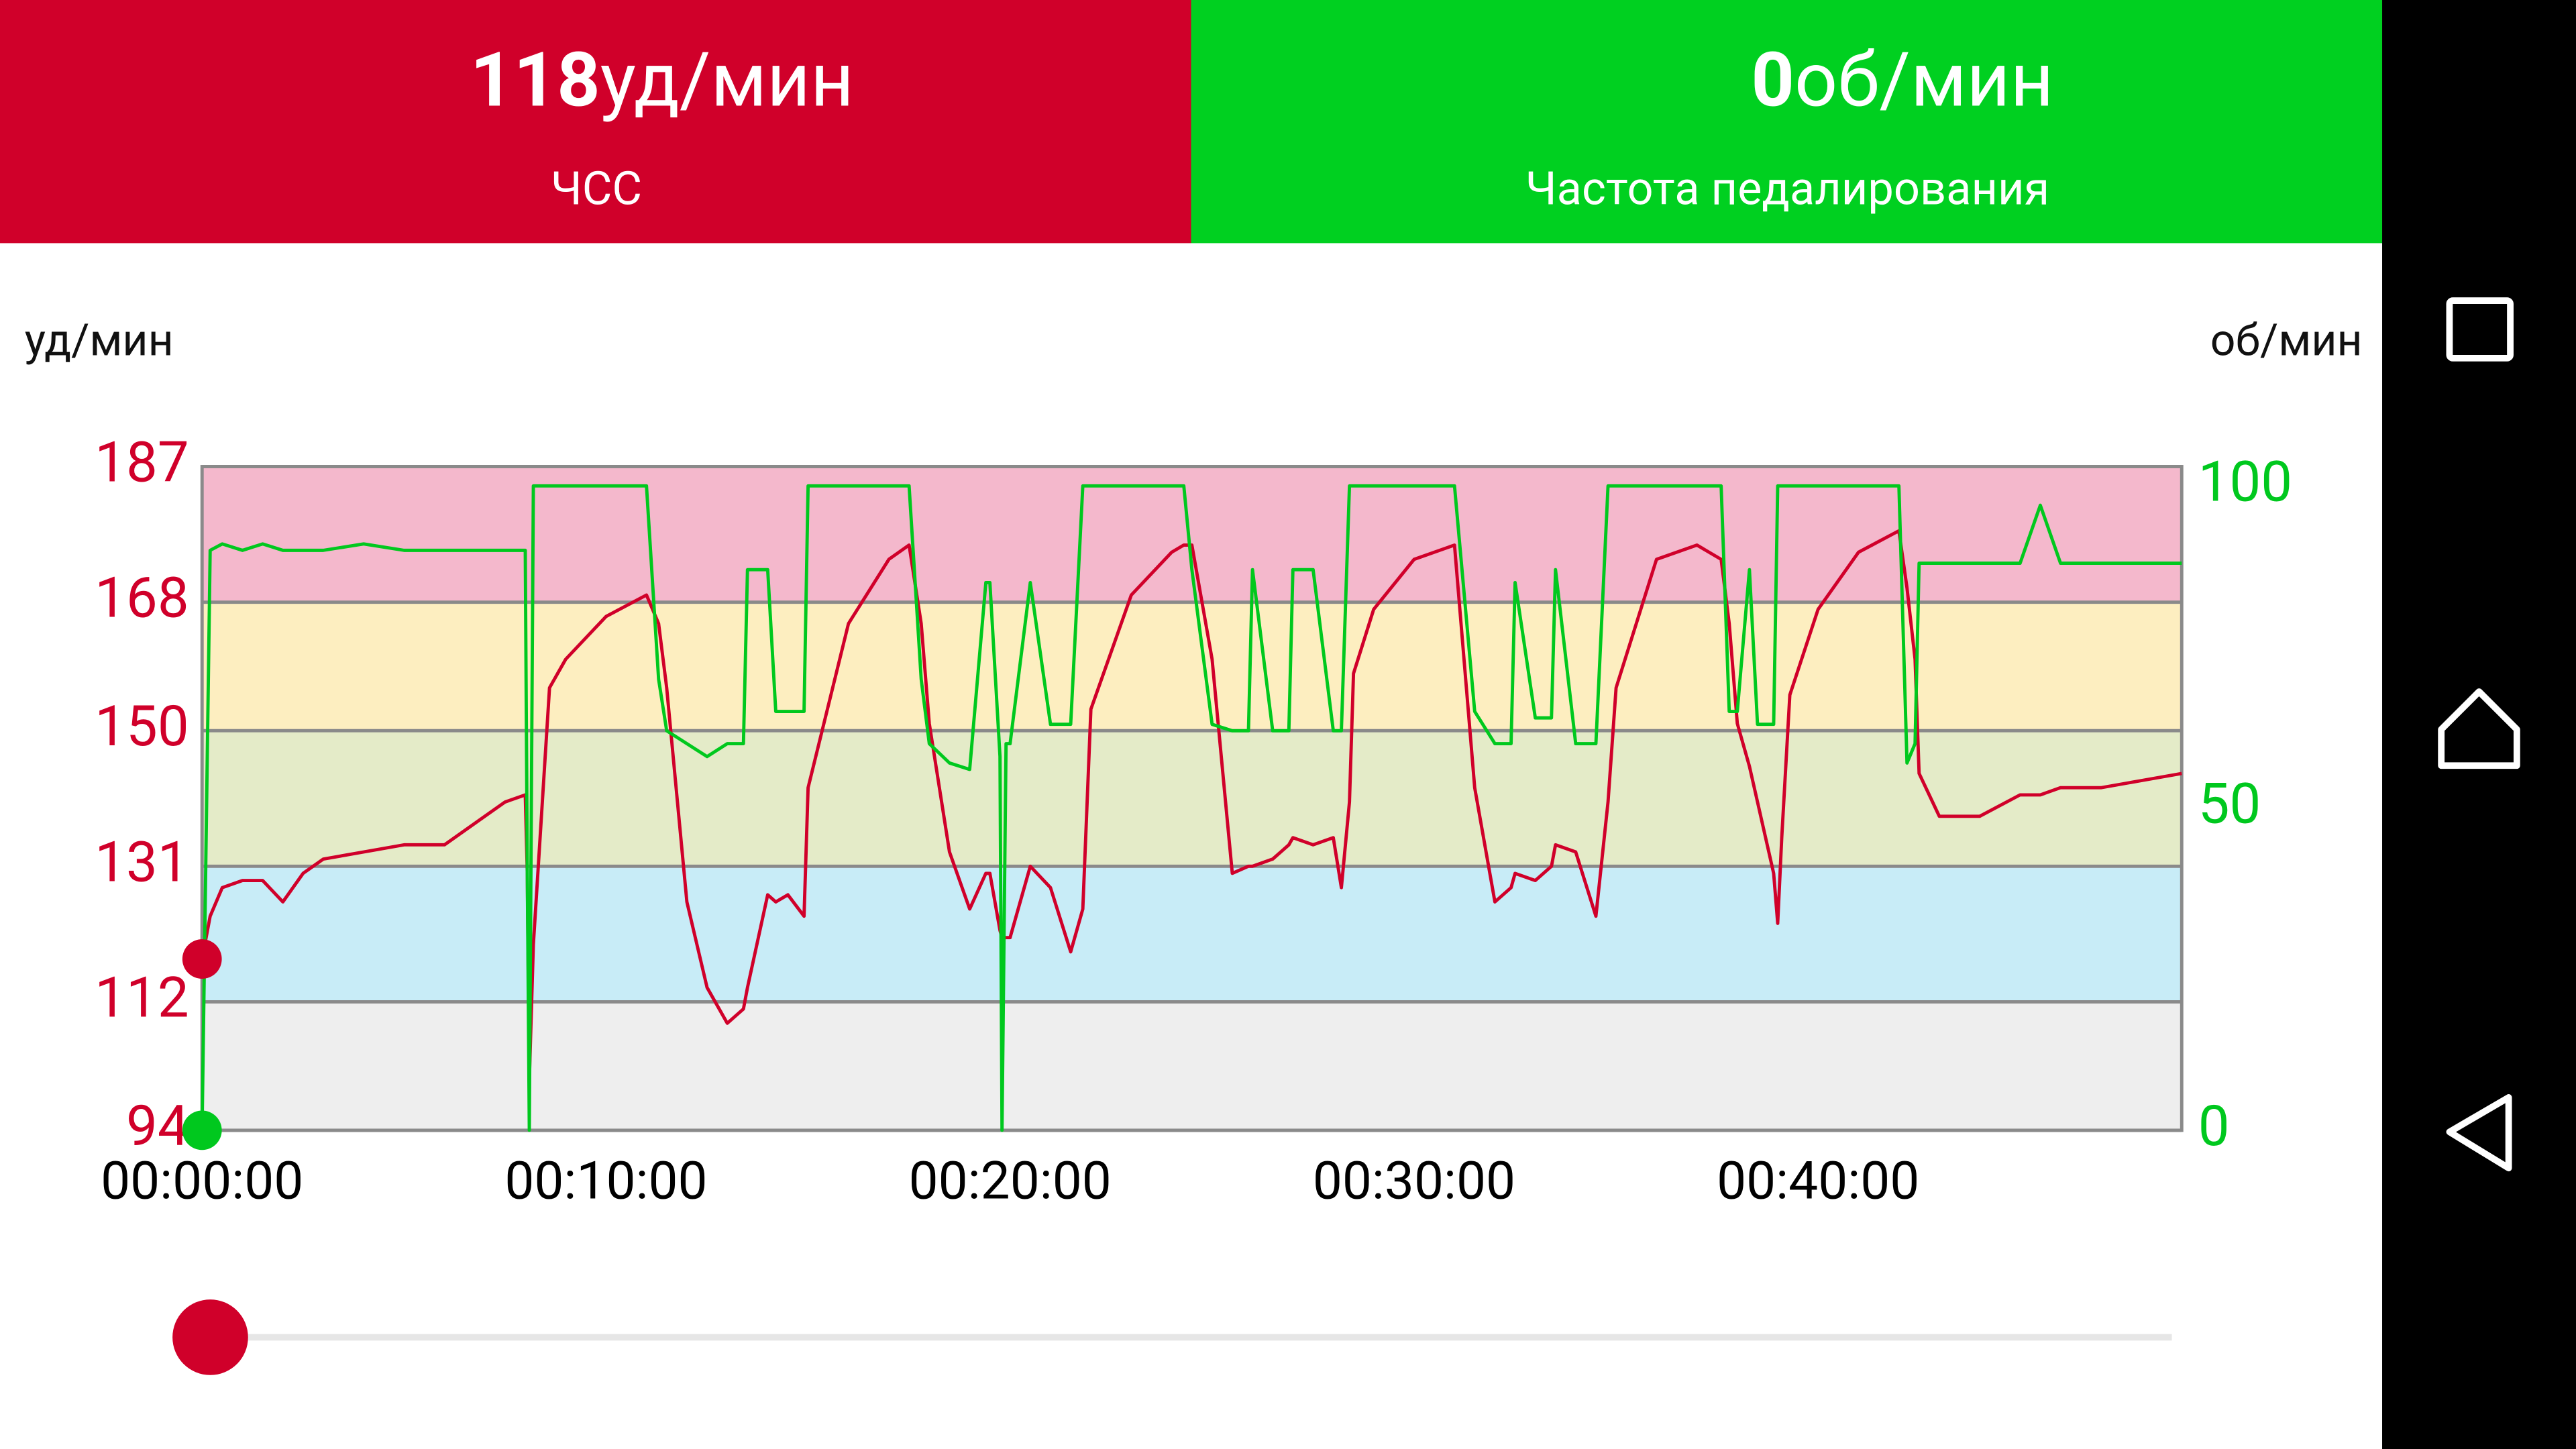  Describe the element at coordinates (157, 1126) in the screenshot. I see `y-tick-label: 94` at that location.